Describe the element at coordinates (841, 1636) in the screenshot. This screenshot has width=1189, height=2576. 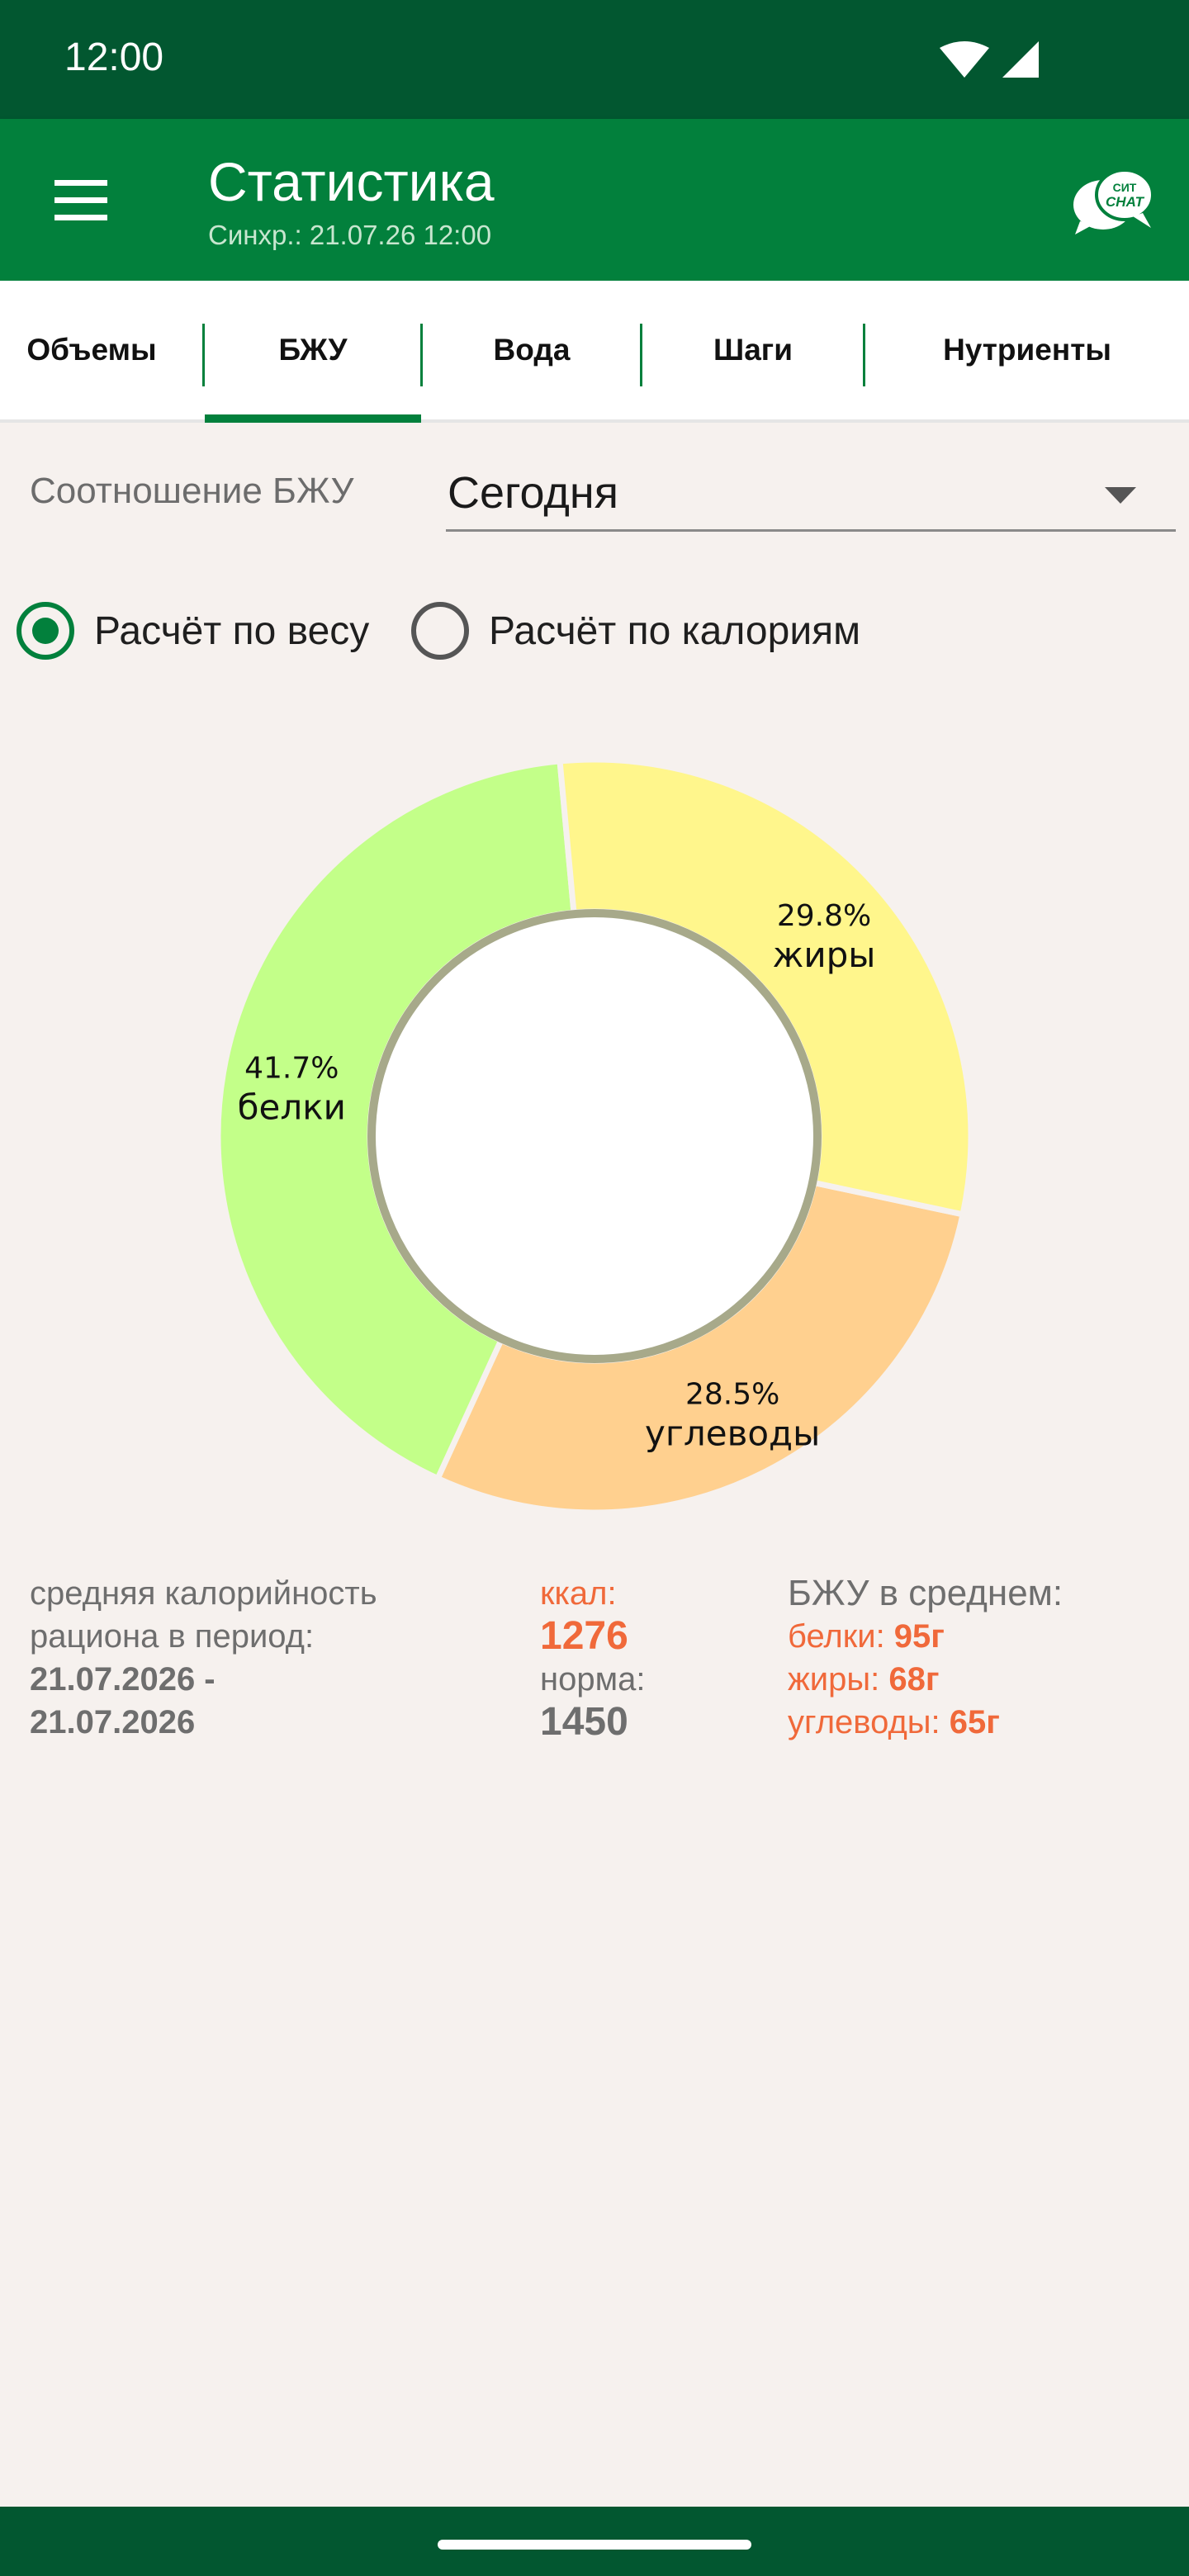
I see `protein-label: белки:` at that location.